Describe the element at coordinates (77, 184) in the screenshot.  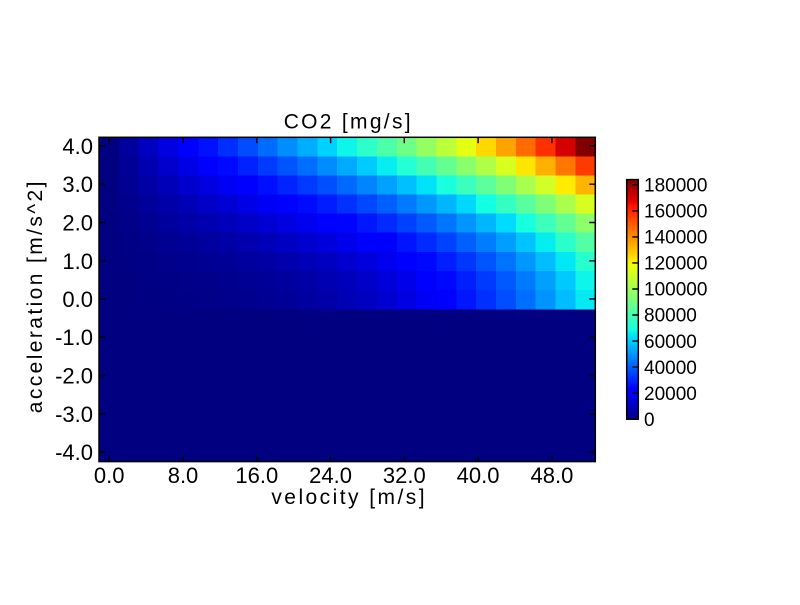
I see `svg-text: 3.0` at that location.